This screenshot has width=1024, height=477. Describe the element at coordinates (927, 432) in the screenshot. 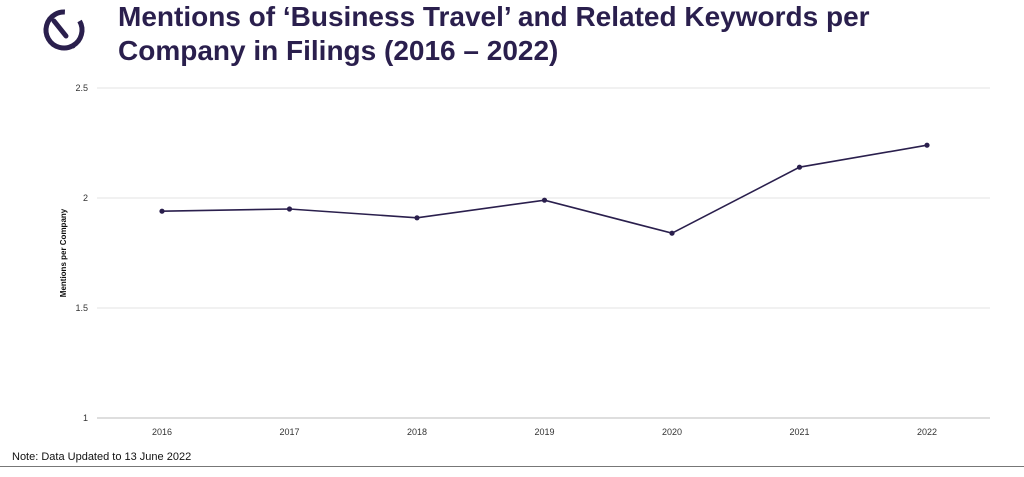

I see `x-tick-label: 2022` at that location.